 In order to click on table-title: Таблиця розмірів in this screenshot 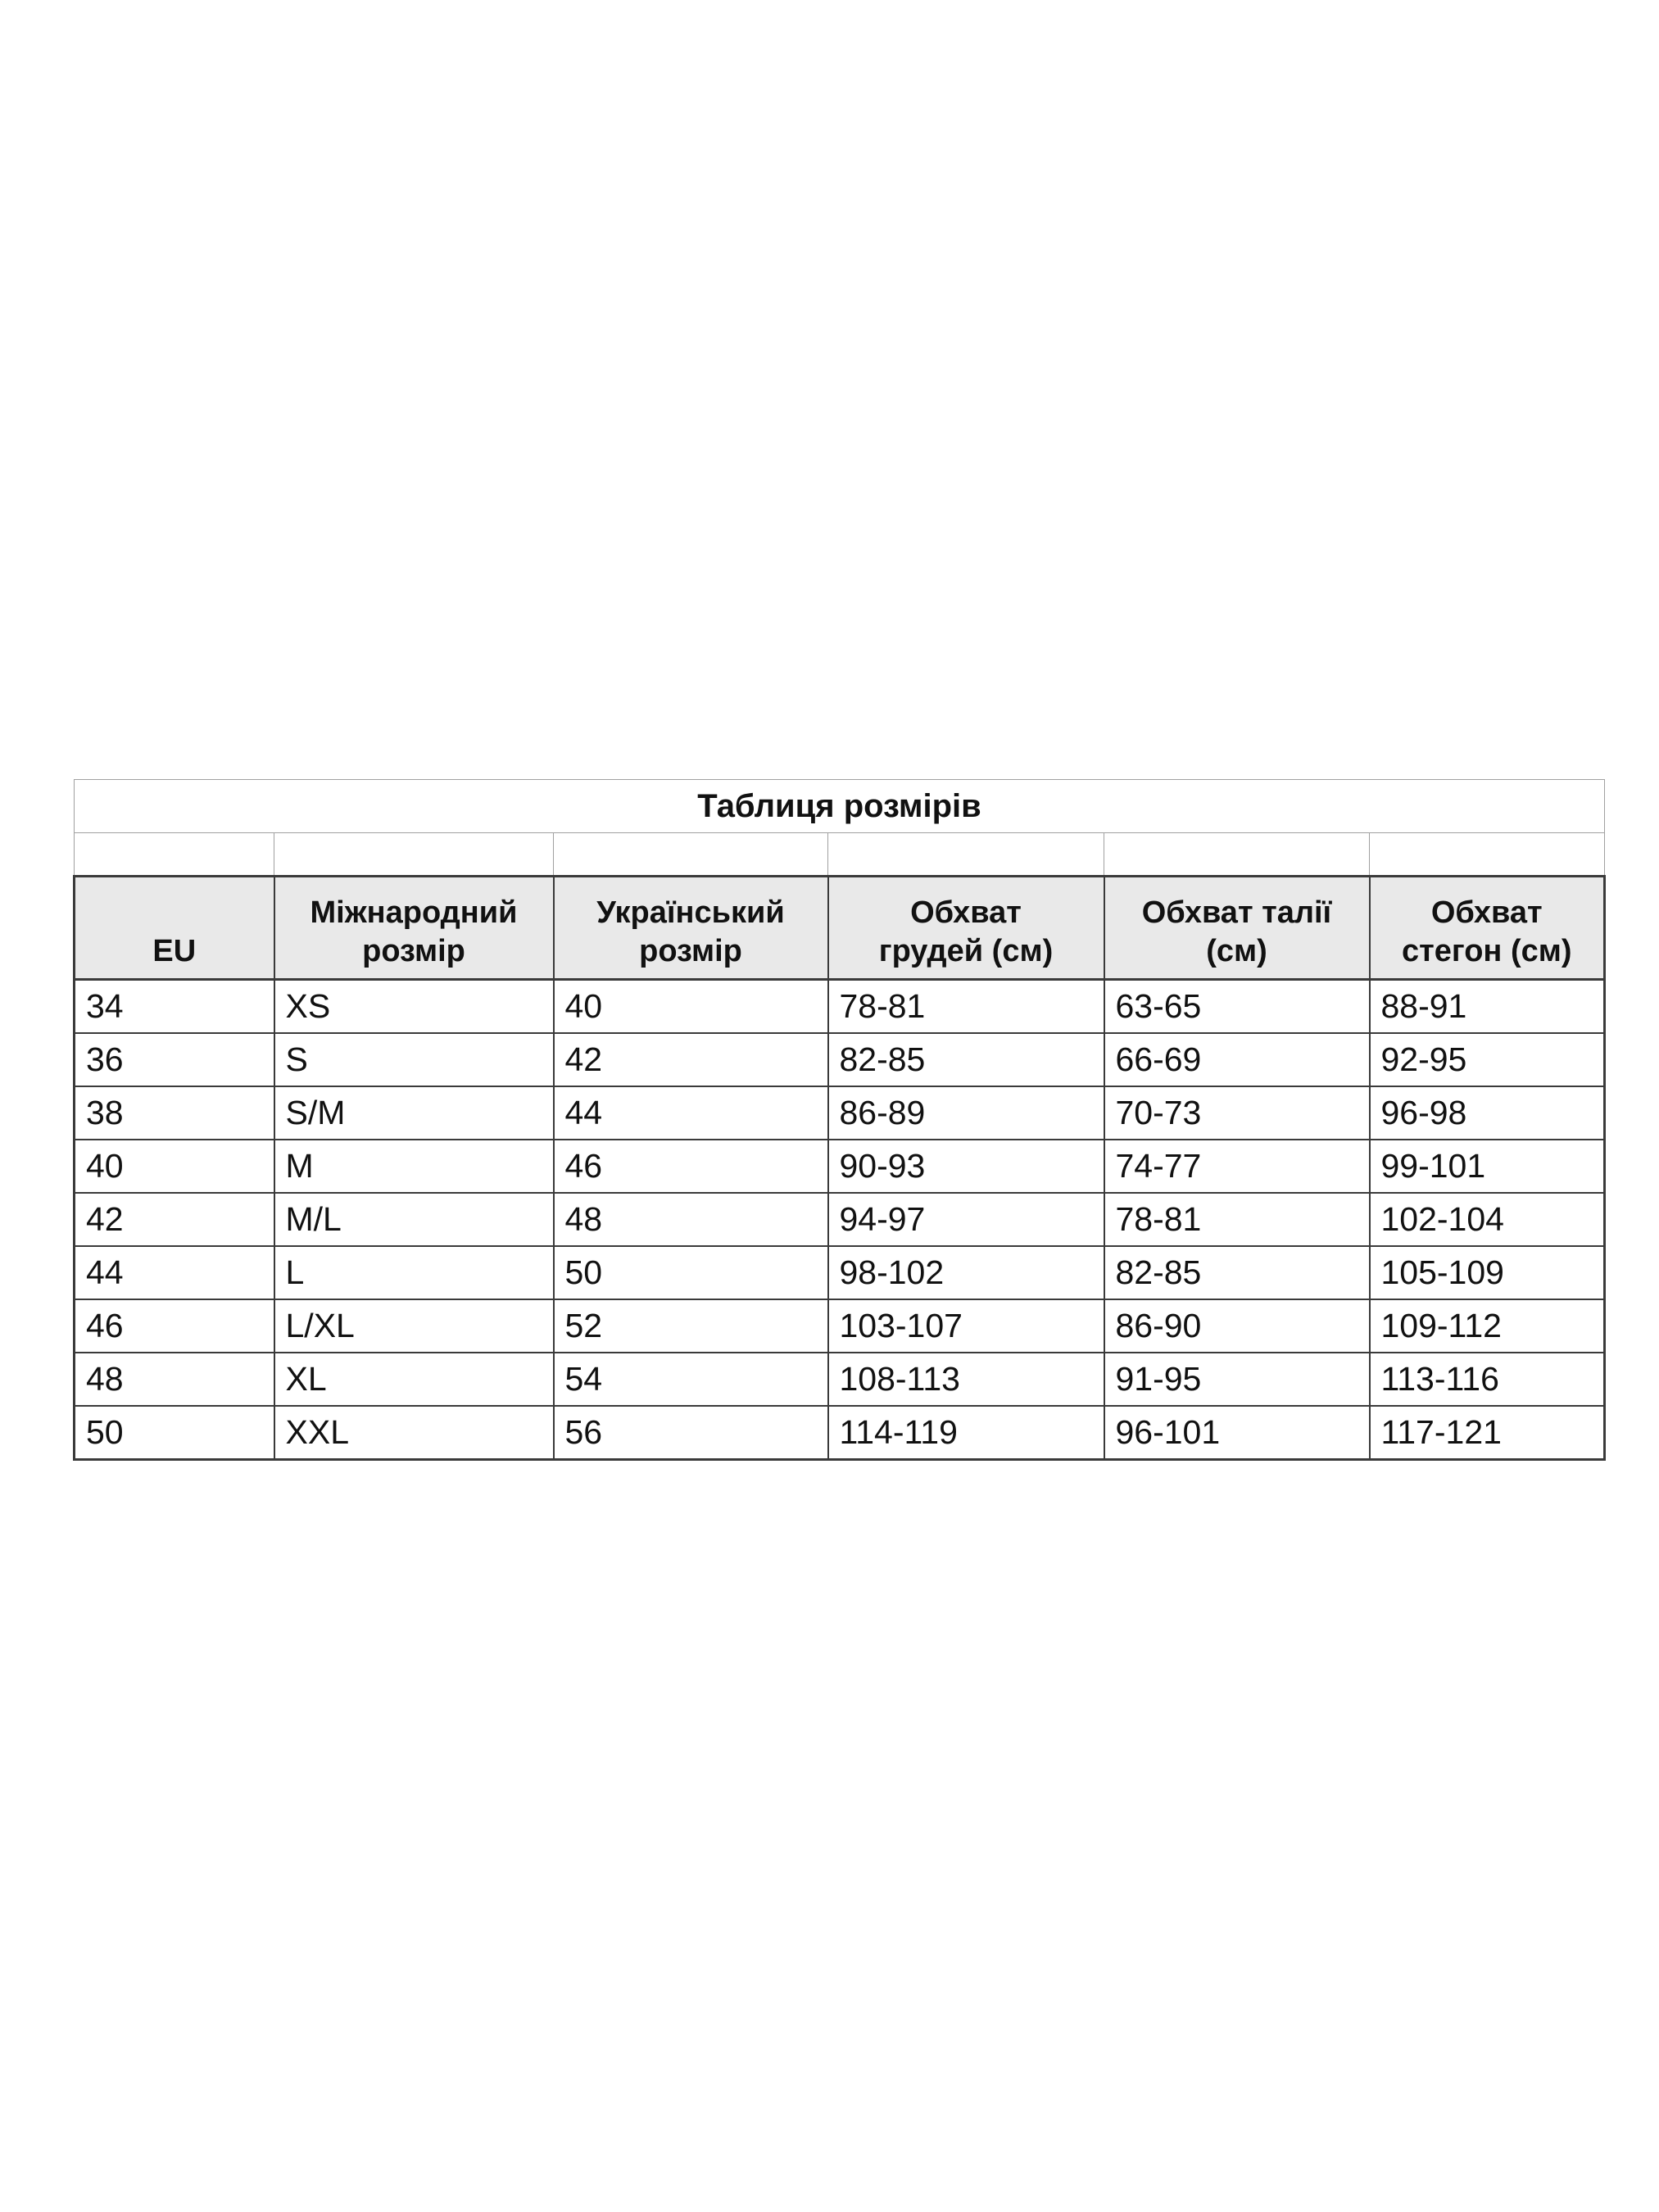, I will do `click(839, 806)`.